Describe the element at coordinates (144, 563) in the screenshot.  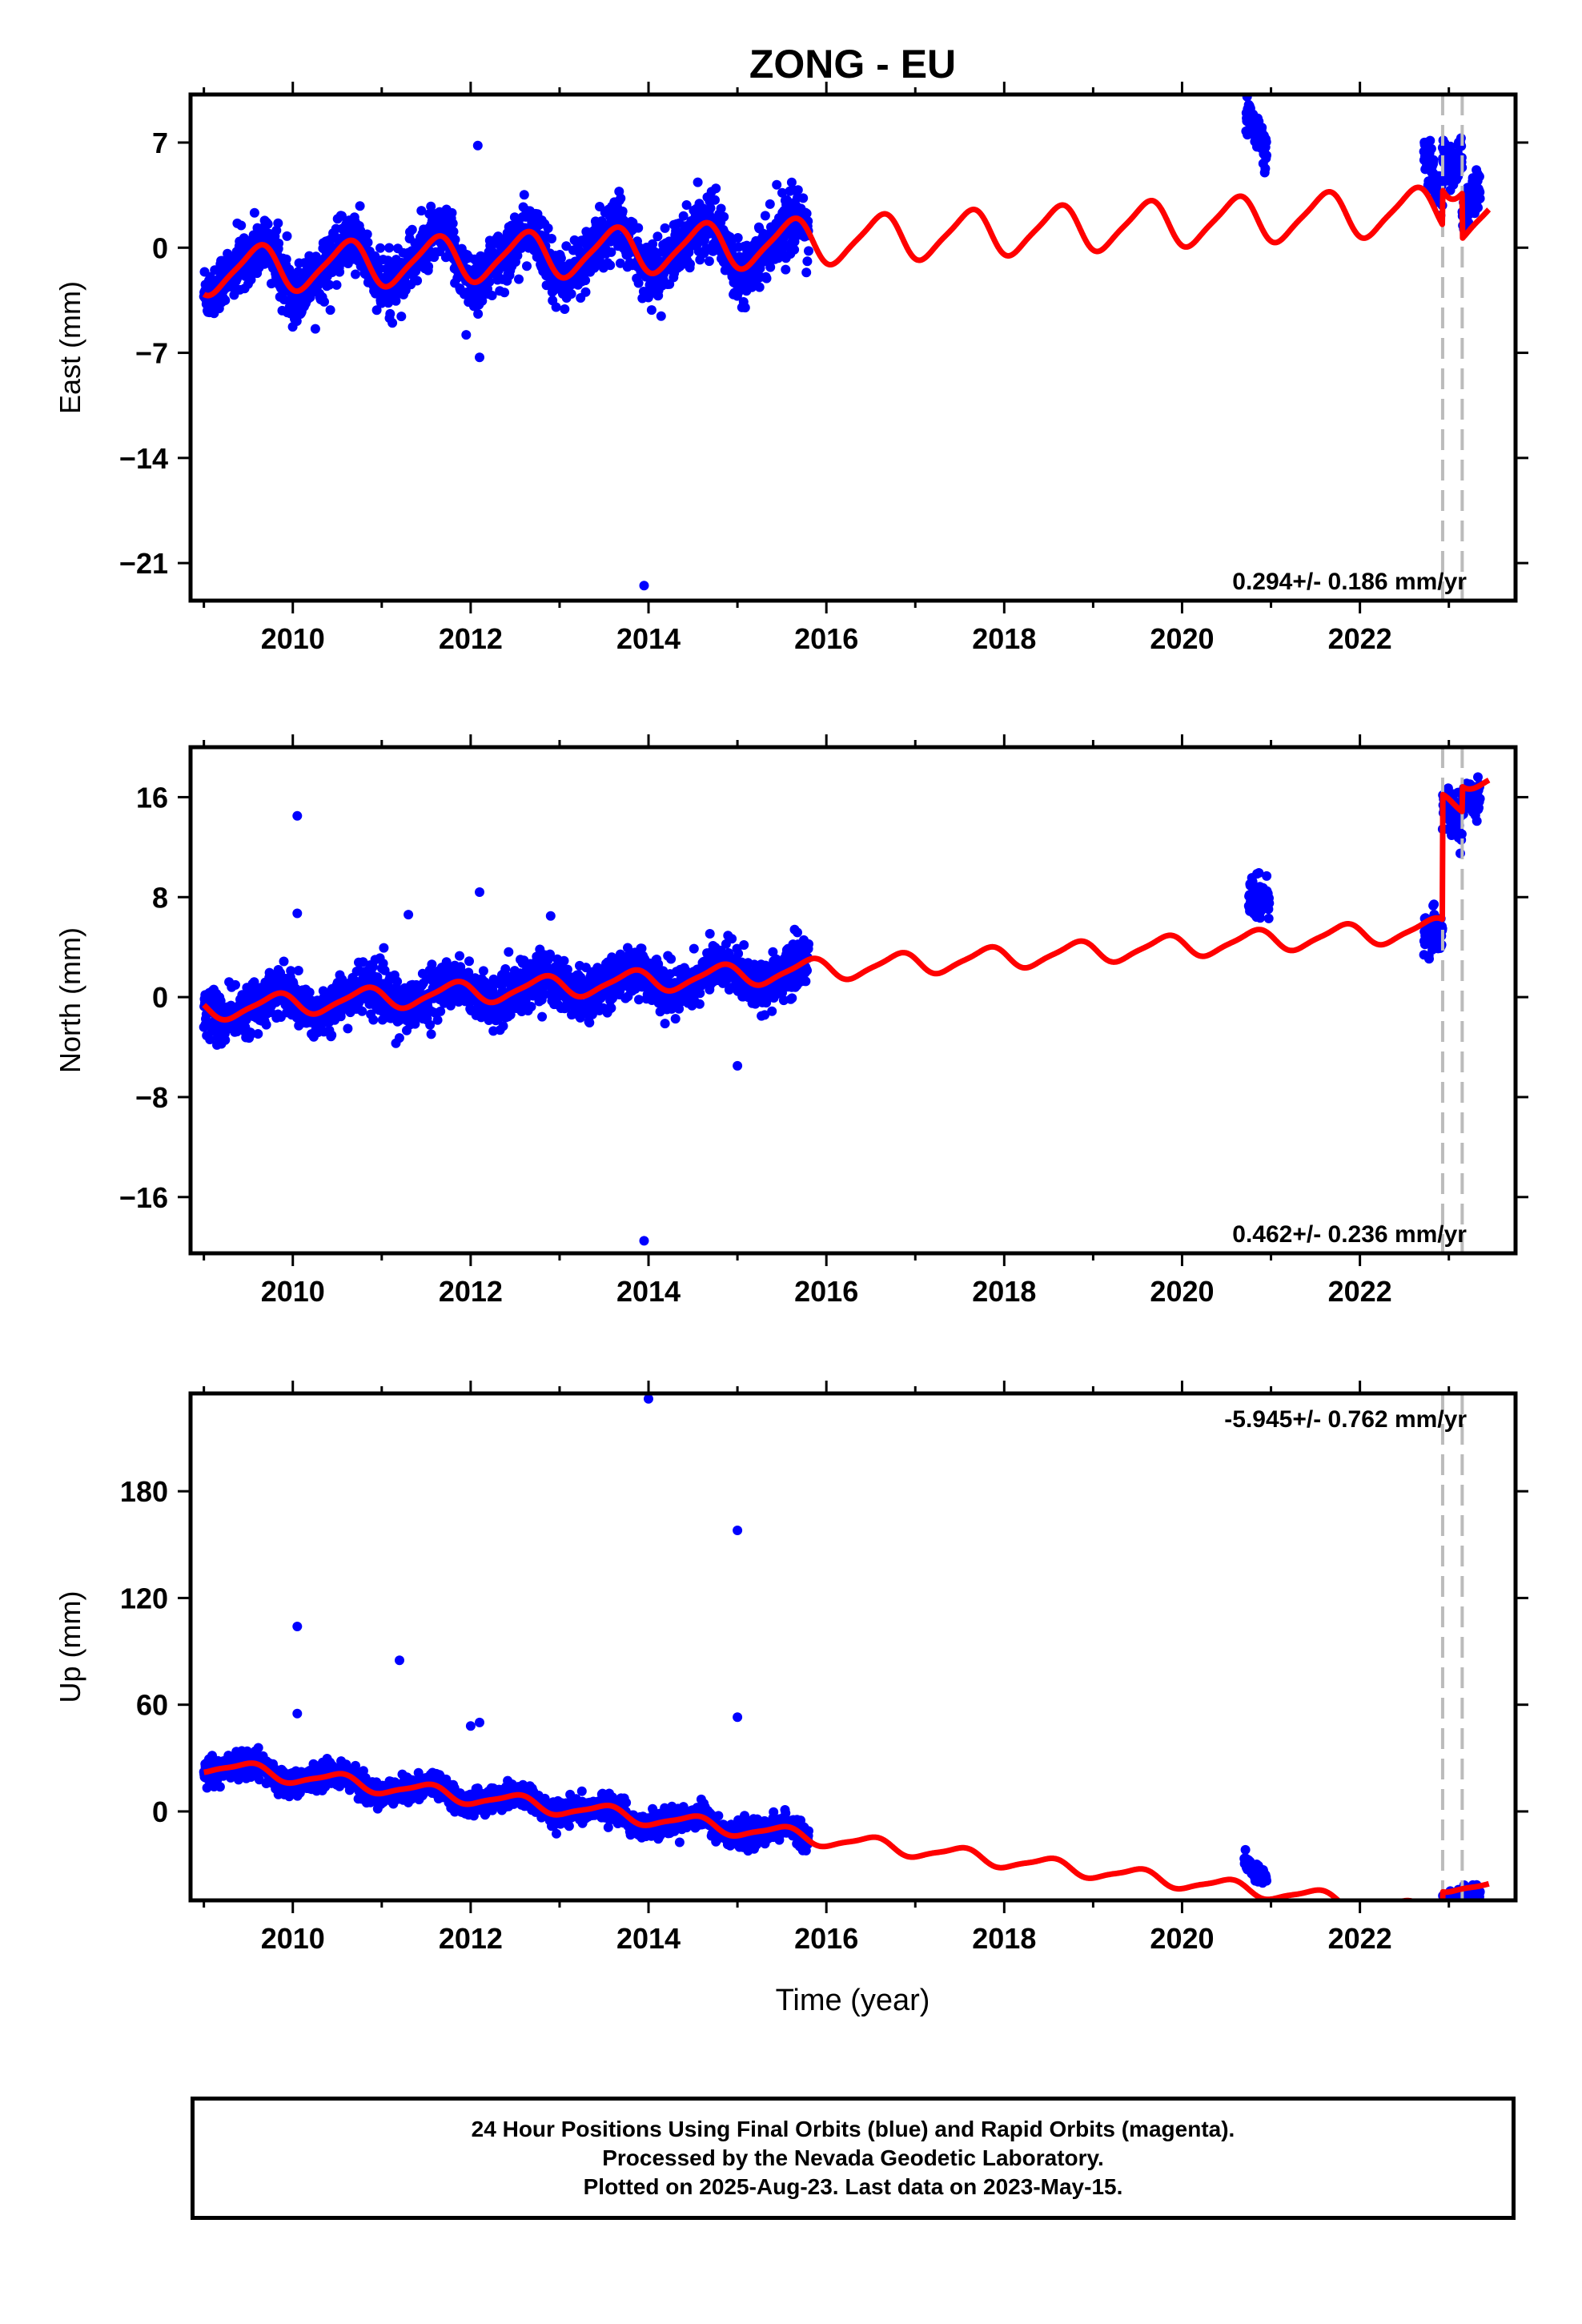
I see `y-tick-label: −21` at that location.